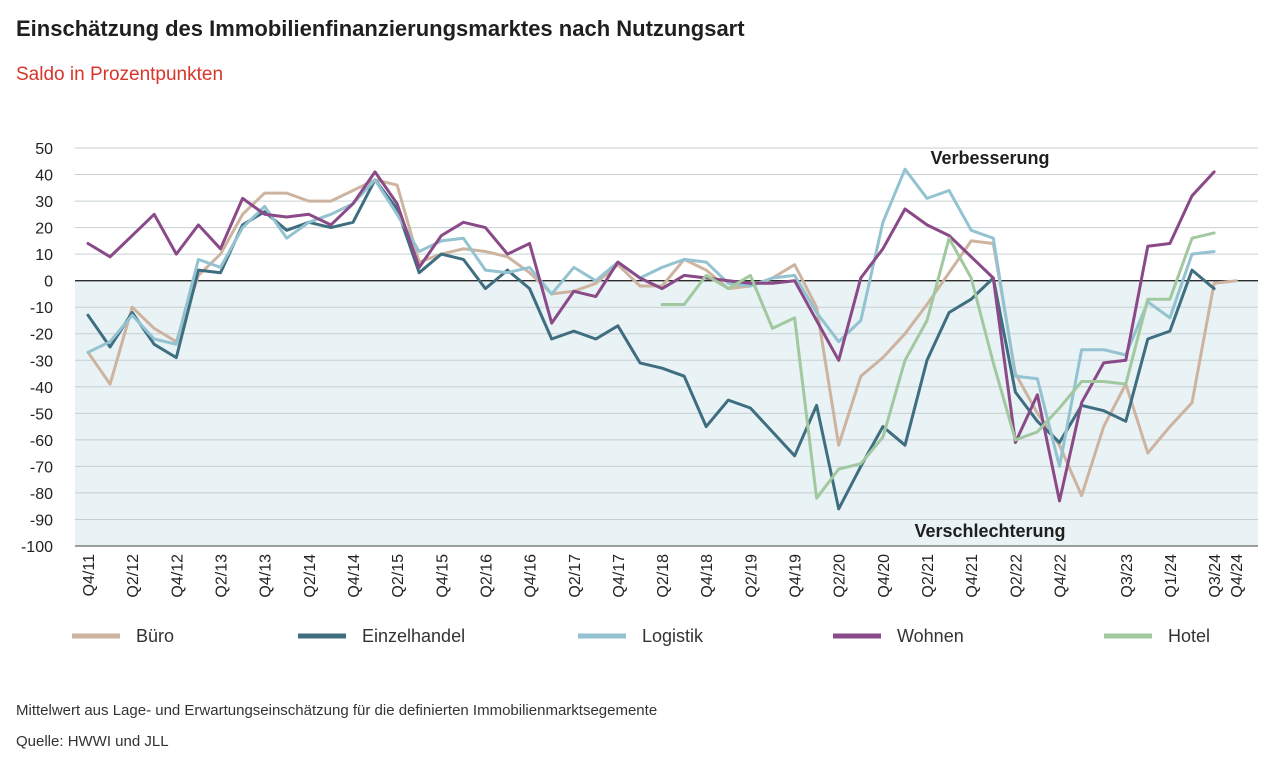  I want to click on y-tick-label: -60, so click(41, 441).